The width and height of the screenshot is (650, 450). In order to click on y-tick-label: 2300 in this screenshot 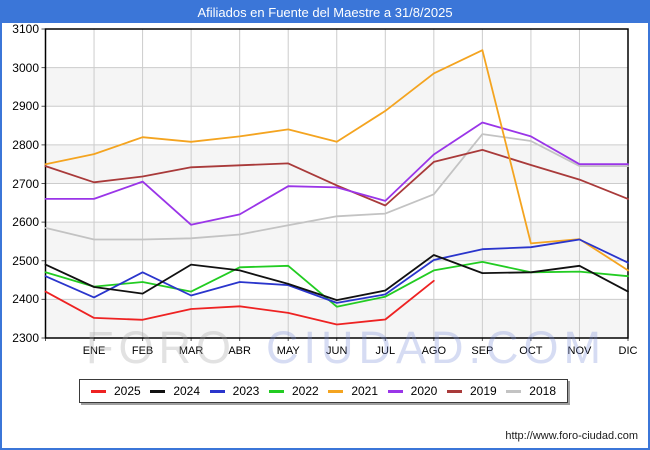, I will do `click(25, 338)`.